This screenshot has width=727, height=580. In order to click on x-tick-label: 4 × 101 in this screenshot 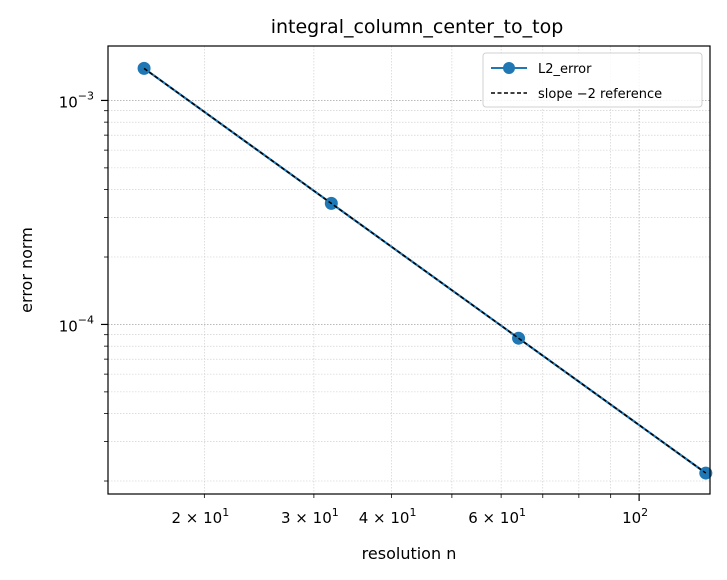, I will do `click(388, 516)`.